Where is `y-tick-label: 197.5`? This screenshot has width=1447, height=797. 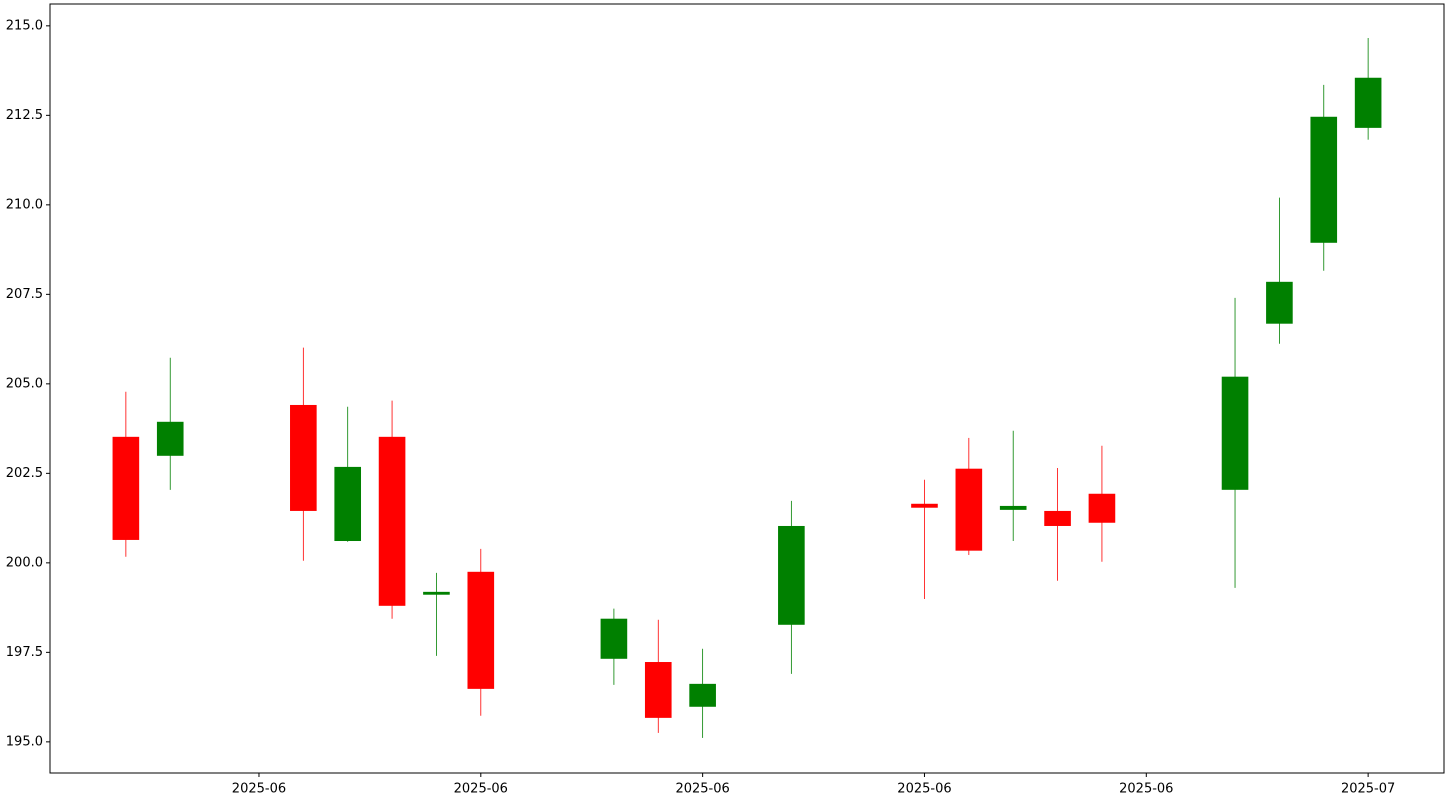
y-tick-label: 197.5 is located at coordinates (24, 652).